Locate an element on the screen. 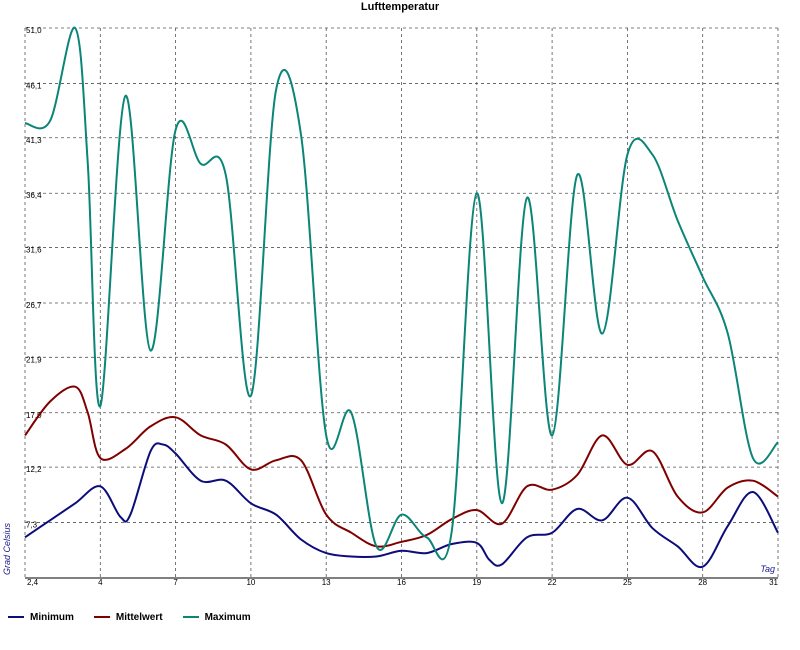 The height and width of the screenshot is (650, 800). y-tick-label: 21,9 is located at coordinates (34, 359).